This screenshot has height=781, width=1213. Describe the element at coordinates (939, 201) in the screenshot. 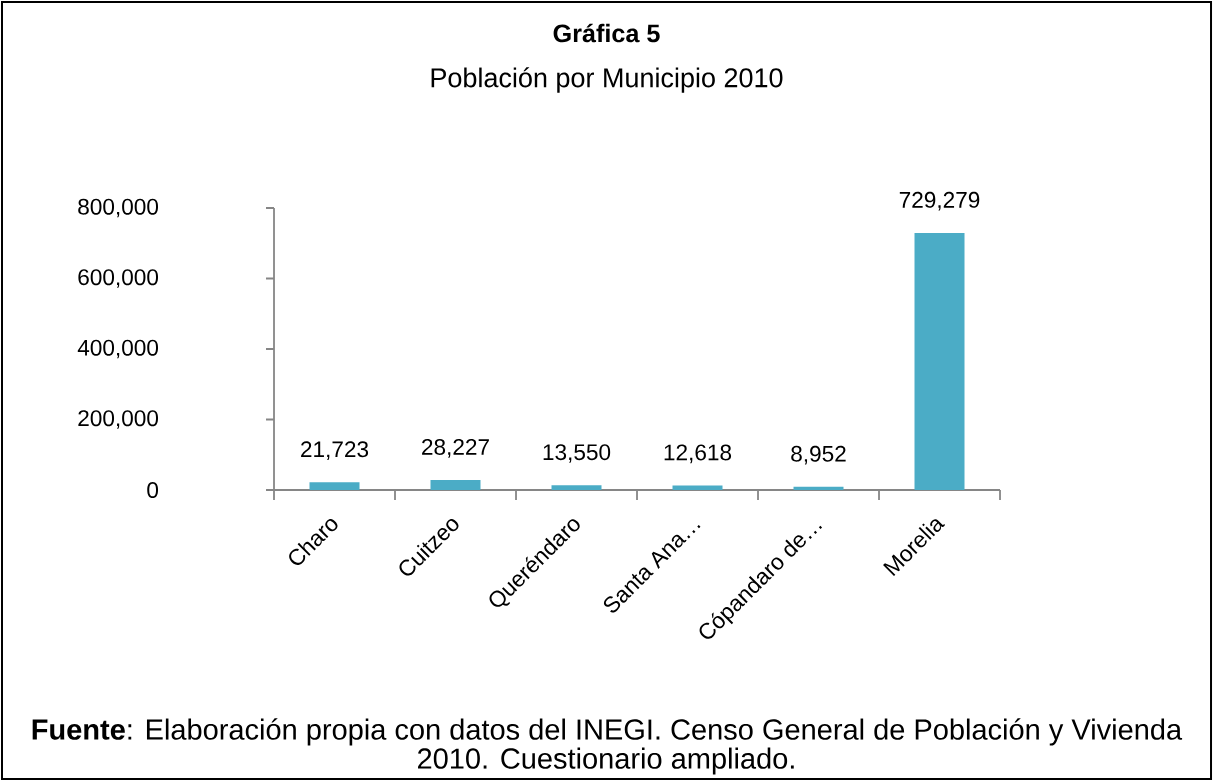

I see `data-label: 729,279` at that location.